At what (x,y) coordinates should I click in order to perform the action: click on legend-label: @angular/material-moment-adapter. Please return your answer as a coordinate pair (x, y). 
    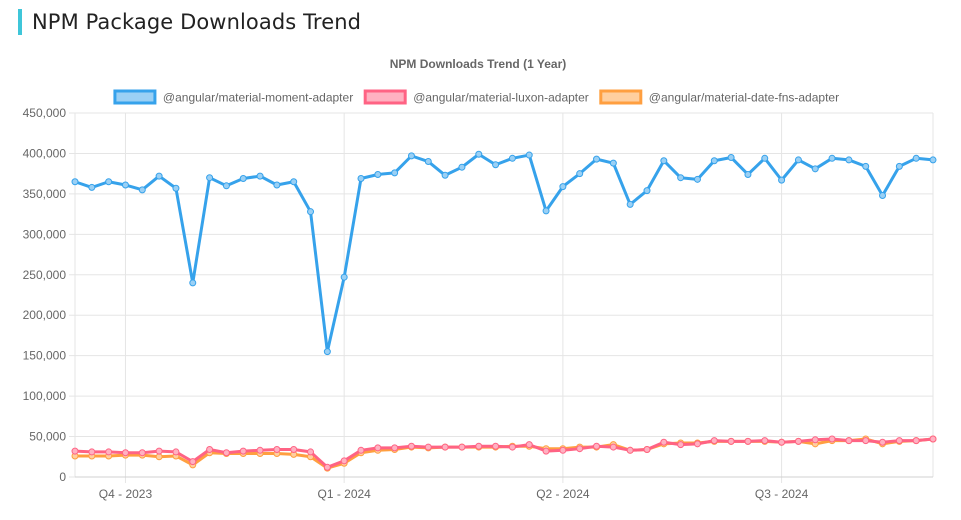
    Looking at the image, I should click on (258, 98).